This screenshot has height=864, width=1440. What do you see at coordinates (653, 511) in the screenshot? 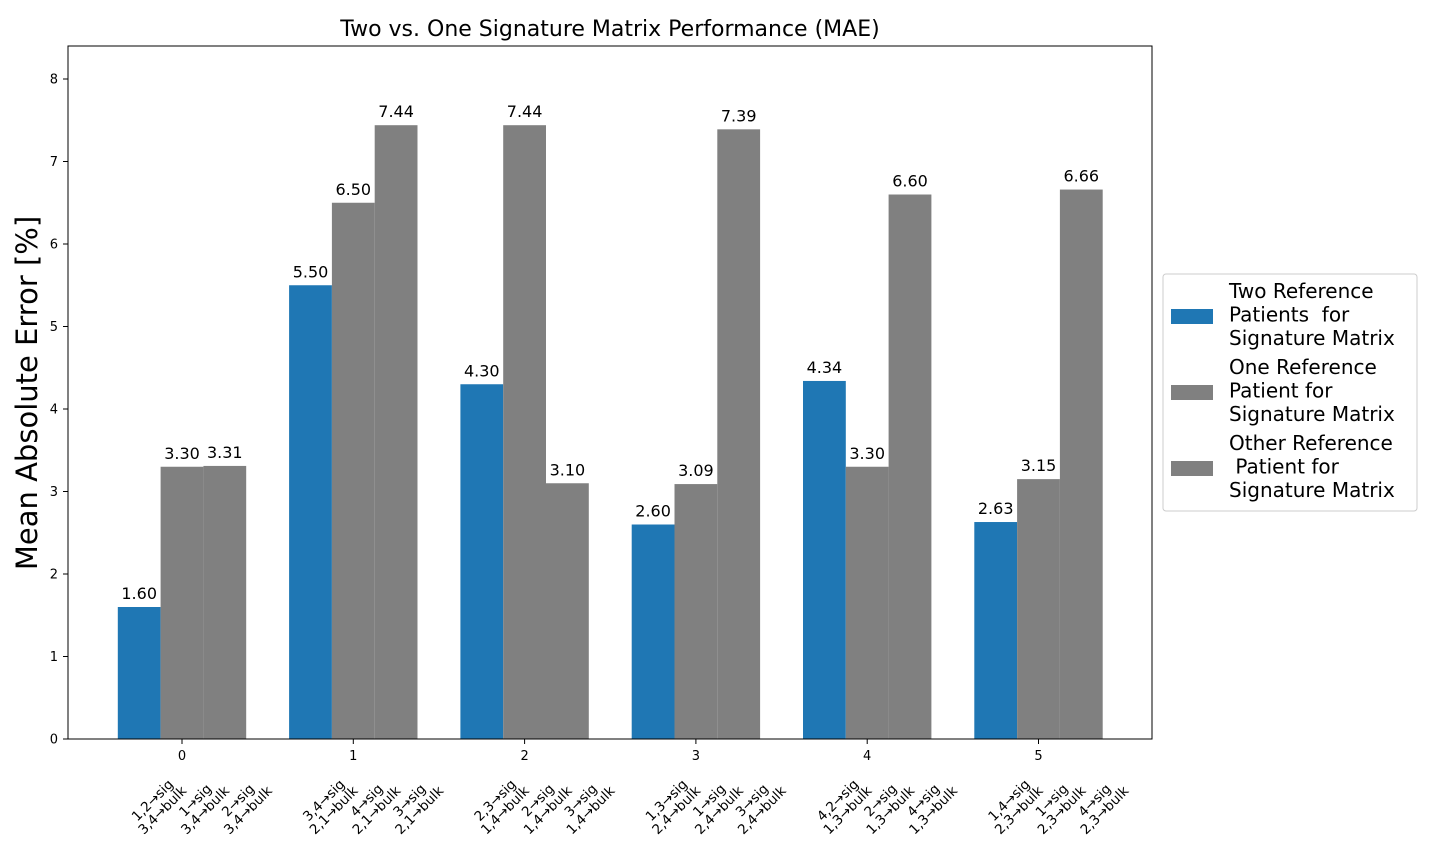
I see `bar-value-label: 2.60` at bounding box center [653, 511].